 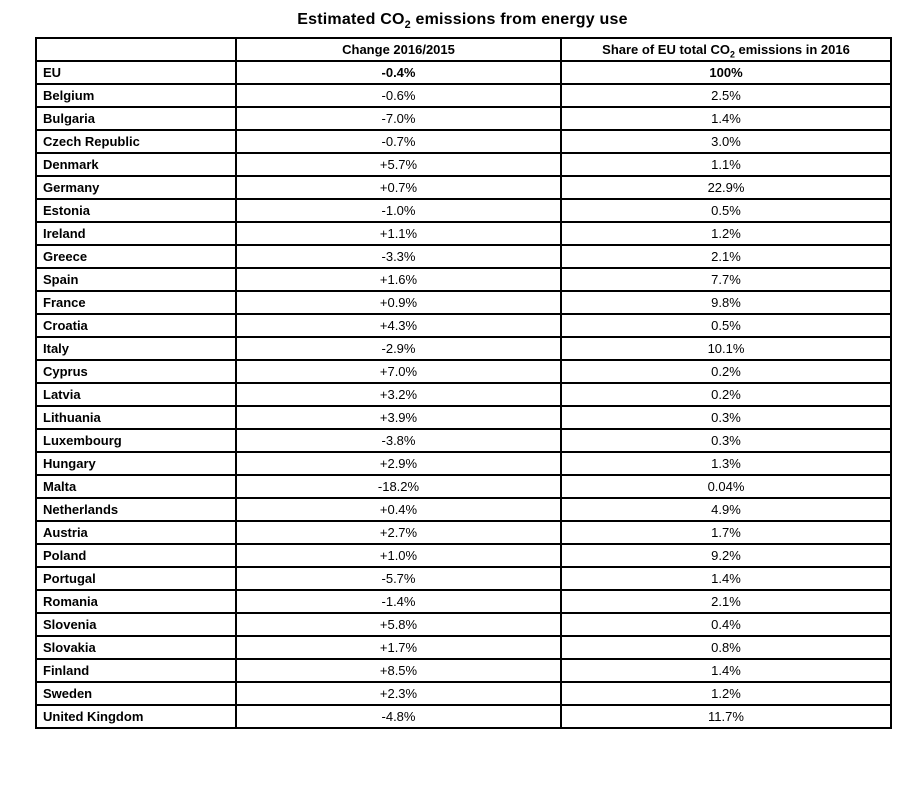 What do you see at coordinates (398, 624) in the screenshot?
I see `change-value: +5.8%` at bounding box center [398, 624].